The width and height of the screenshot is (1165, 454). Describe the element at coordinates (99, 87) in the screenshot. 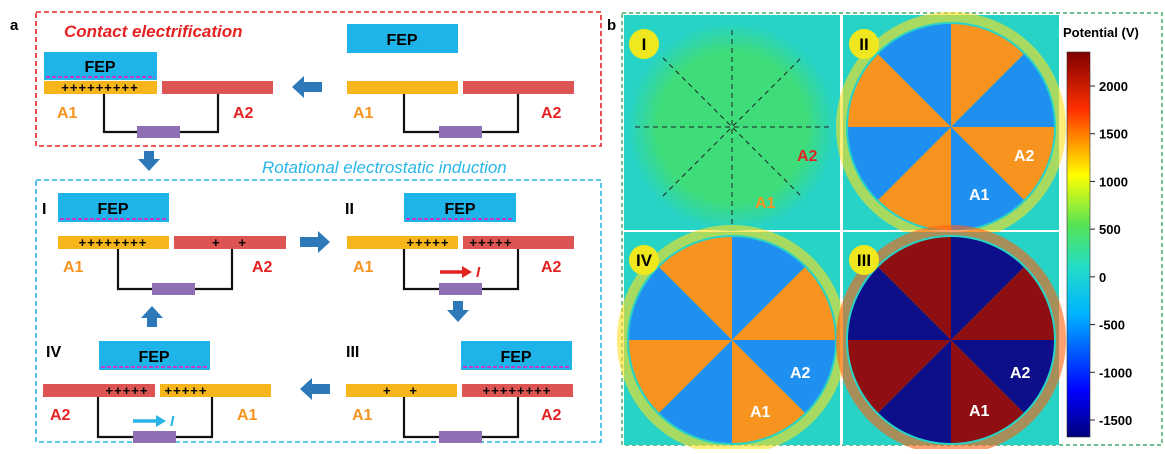

I see `positive-charges: +++++++++` at that location.